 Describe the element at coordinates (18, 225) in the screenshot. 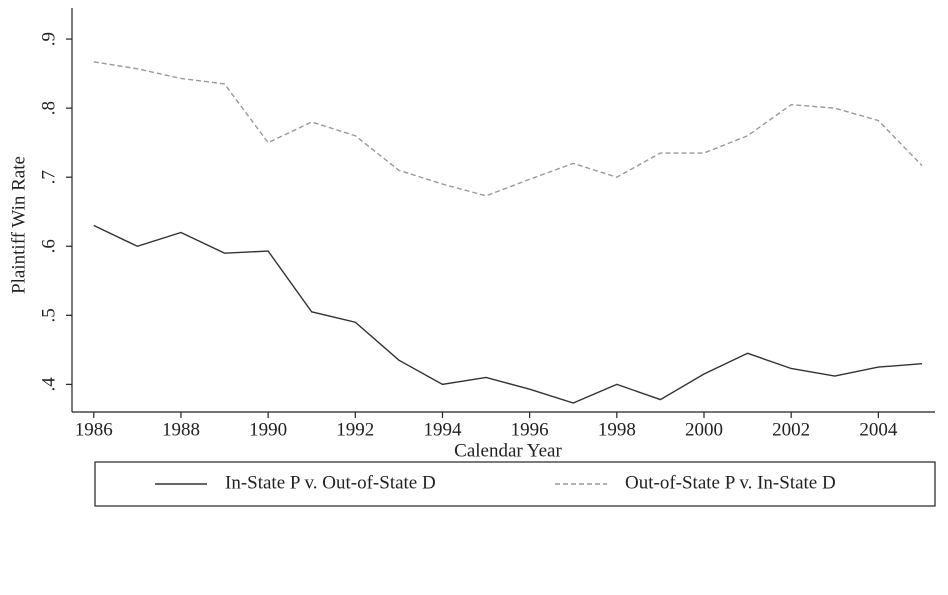

I see `y-axis-label: Plaintiff Win Rate` at that location.